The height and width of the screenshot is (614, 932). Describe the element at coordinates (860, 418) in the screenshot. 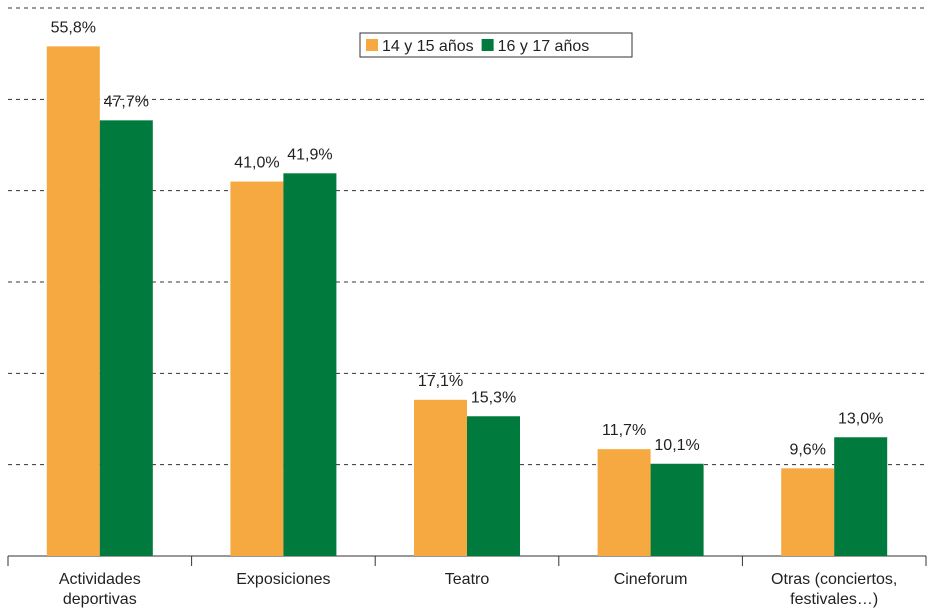

I see `data-label: 13,0%` at that location.